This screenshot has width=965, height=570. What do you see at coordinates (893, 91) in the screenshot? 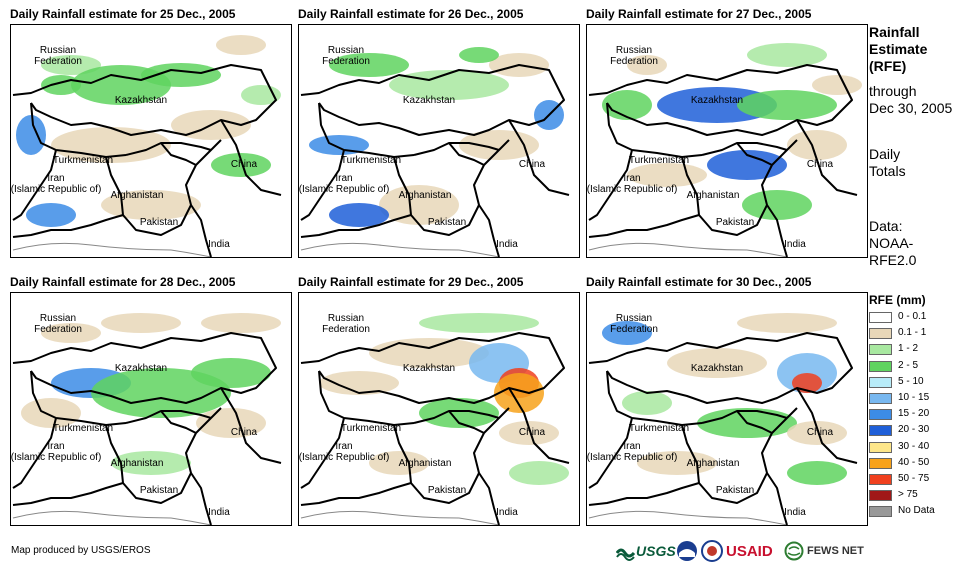
I see `sidebar-through: through` at bounding box center [893, 91].